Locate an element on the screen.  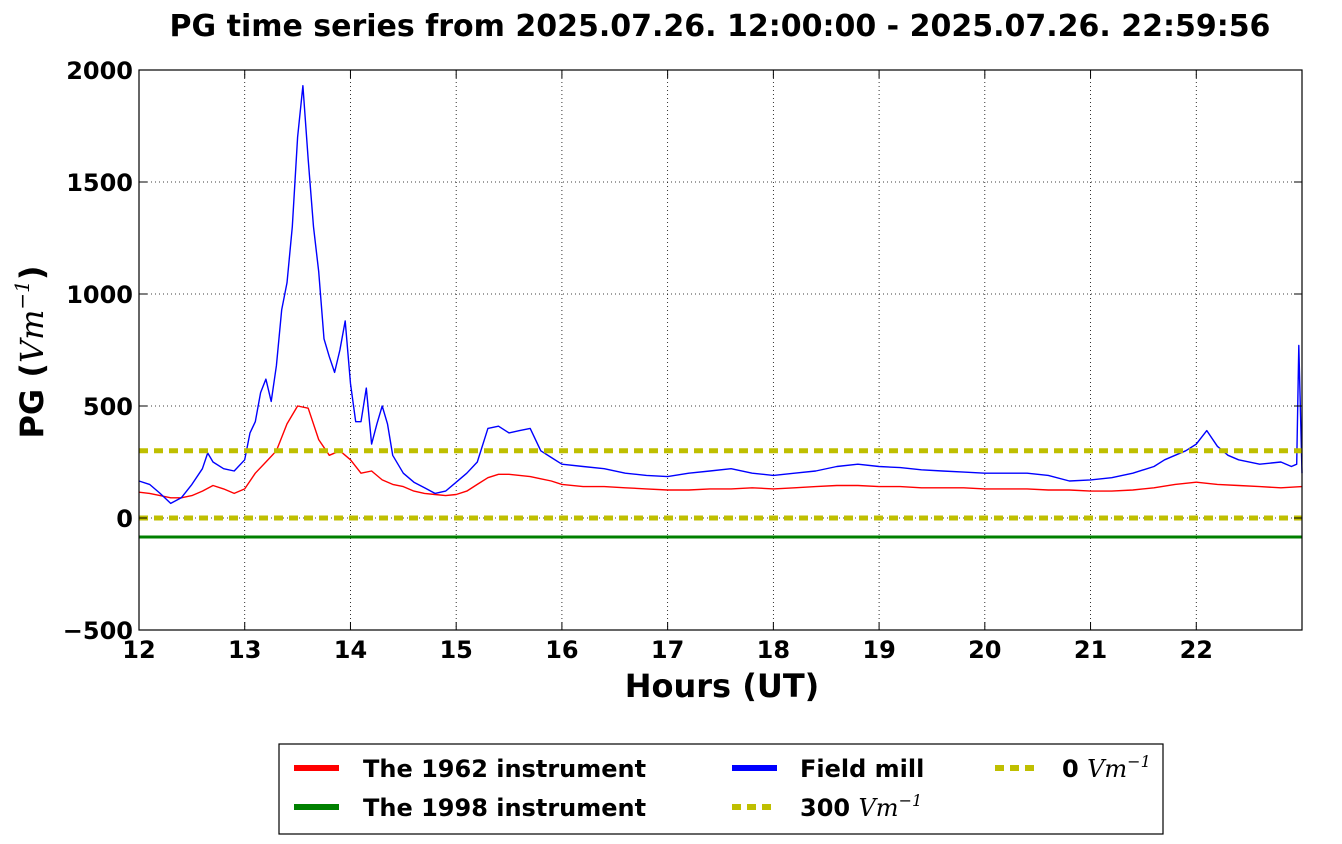
legend-label-0-unit-exp: −1 is located at coordinates (1139, 761).